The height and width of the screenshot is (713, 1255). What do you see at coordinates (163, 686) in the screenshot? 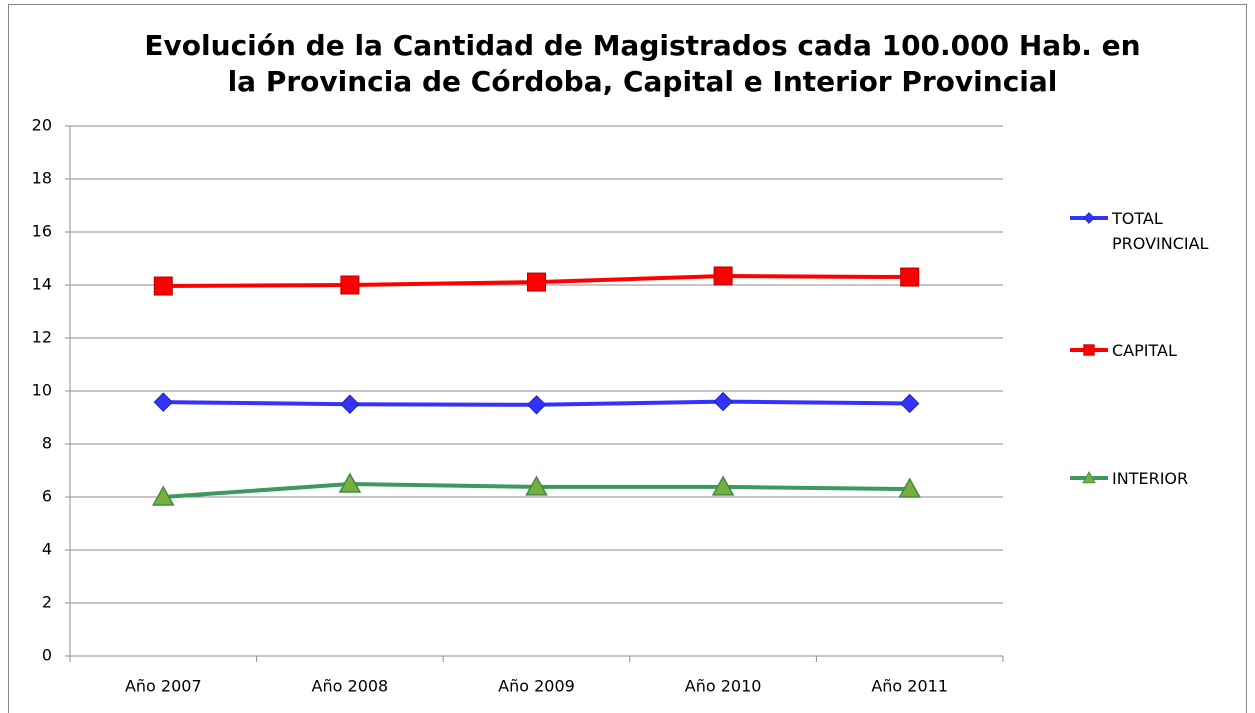
I see `x-tick-label: Año 2007` at bounding box center [163, 686].